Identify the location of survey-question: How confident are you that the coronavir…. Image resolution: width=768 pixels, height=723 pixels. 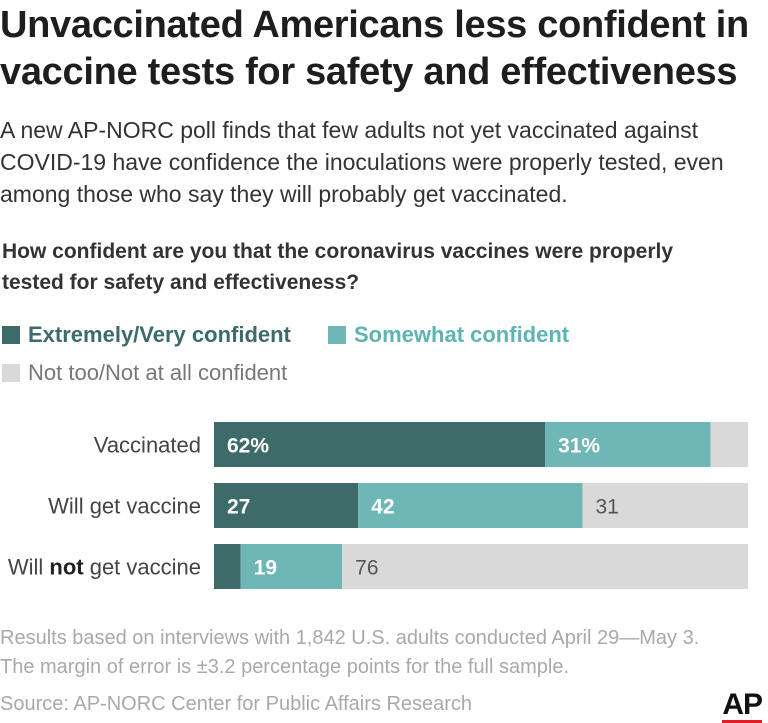
(372, 267).